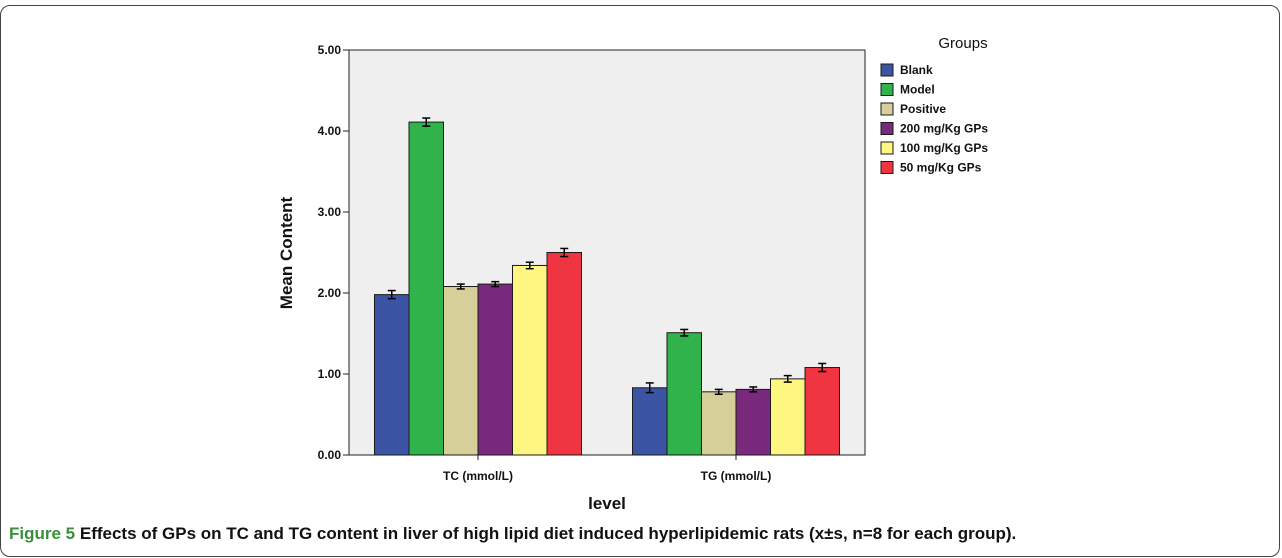  Describe the element at coordinates (330, 374) in the screenshot. I see `y-tick-label: 1.00` at that location.